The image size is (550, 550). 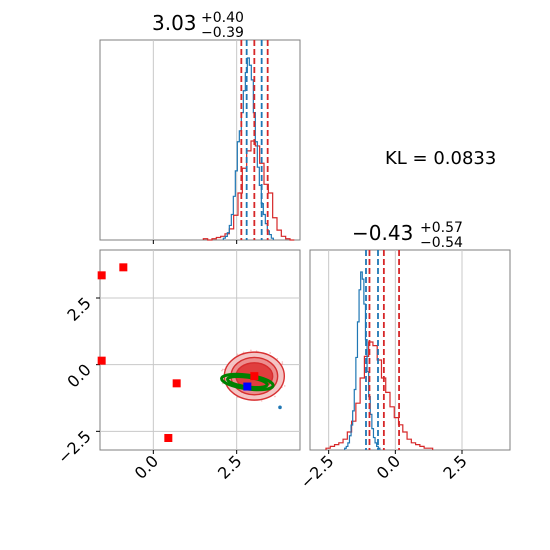 I want to click on param1-median: −0.43, so click(x=382, y=233).